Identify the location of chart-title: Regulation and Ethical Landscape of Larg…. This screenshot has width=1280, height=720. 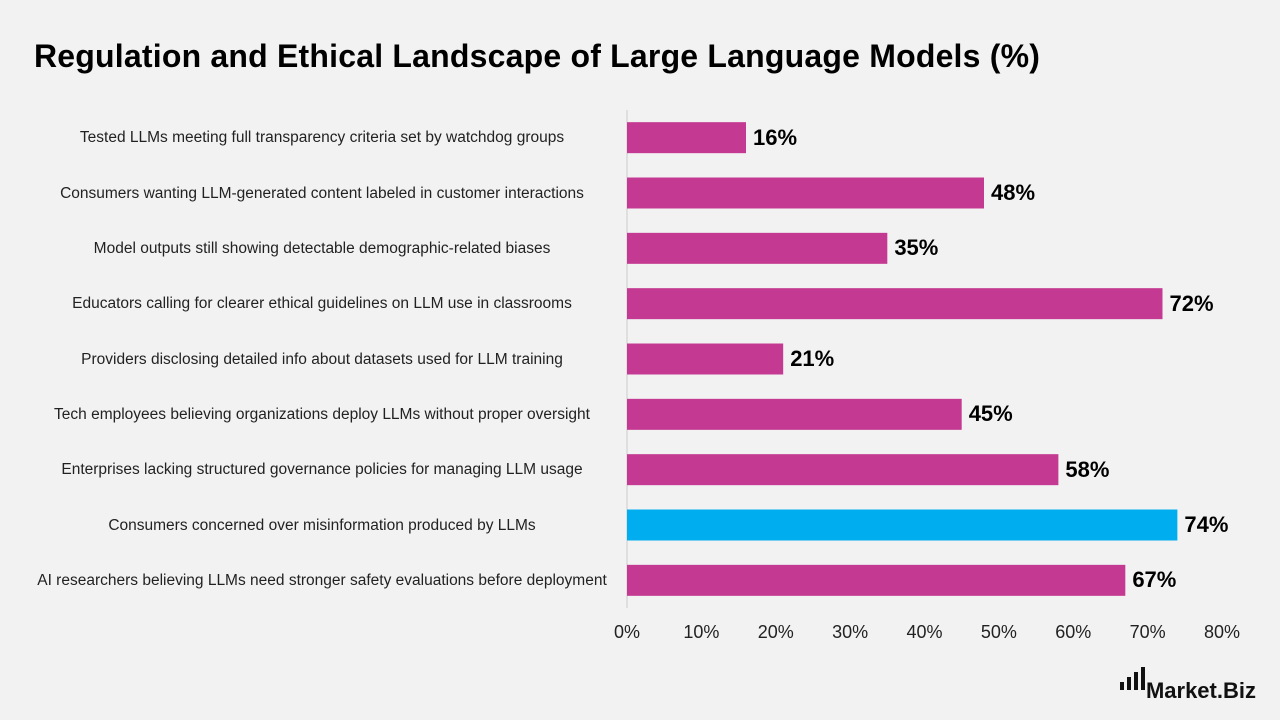
(537, 56).